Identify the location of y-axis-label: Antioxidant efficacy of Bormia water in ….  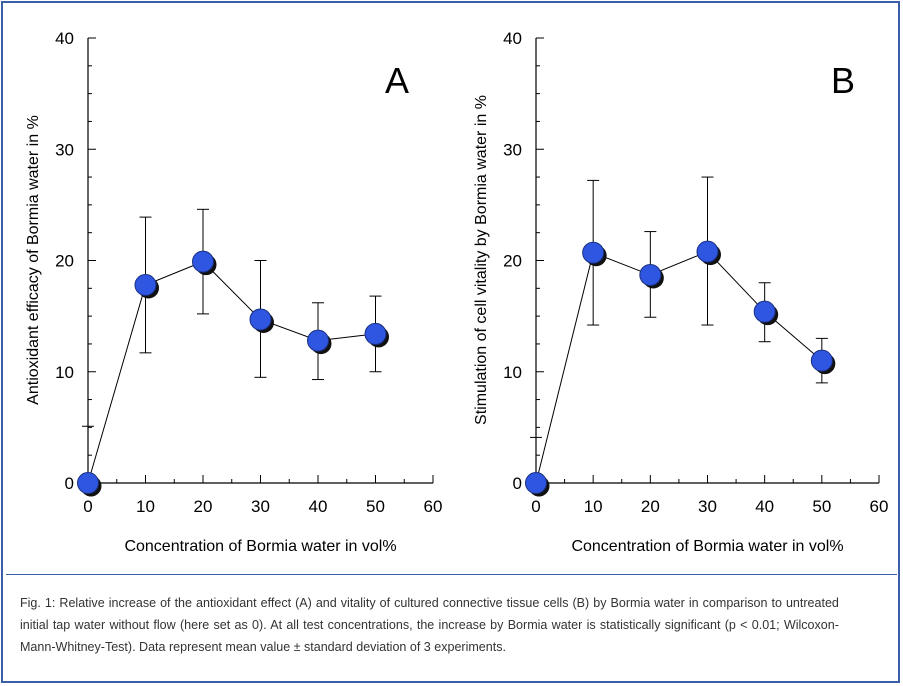
(33, 260).